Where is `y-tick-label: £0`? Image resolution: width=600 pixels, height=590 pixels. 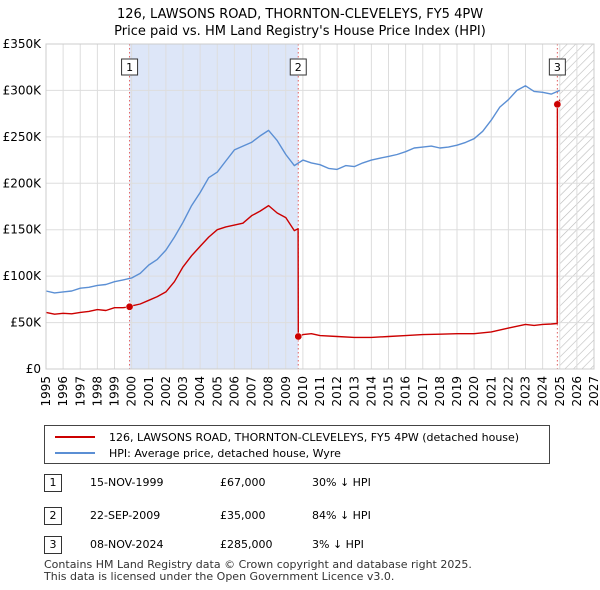
y-tick-label: £0 is located at coordinates (33, 369).